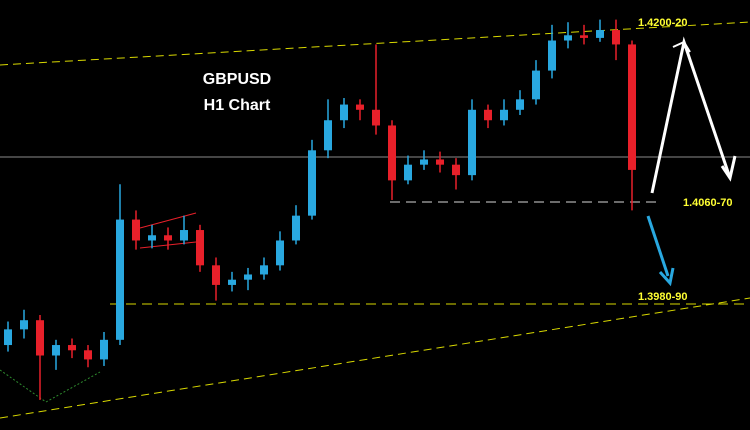 Image resolution: width=750 pixels, height=430 pixels. I want to click on projection-arrow, so click(658, 246).